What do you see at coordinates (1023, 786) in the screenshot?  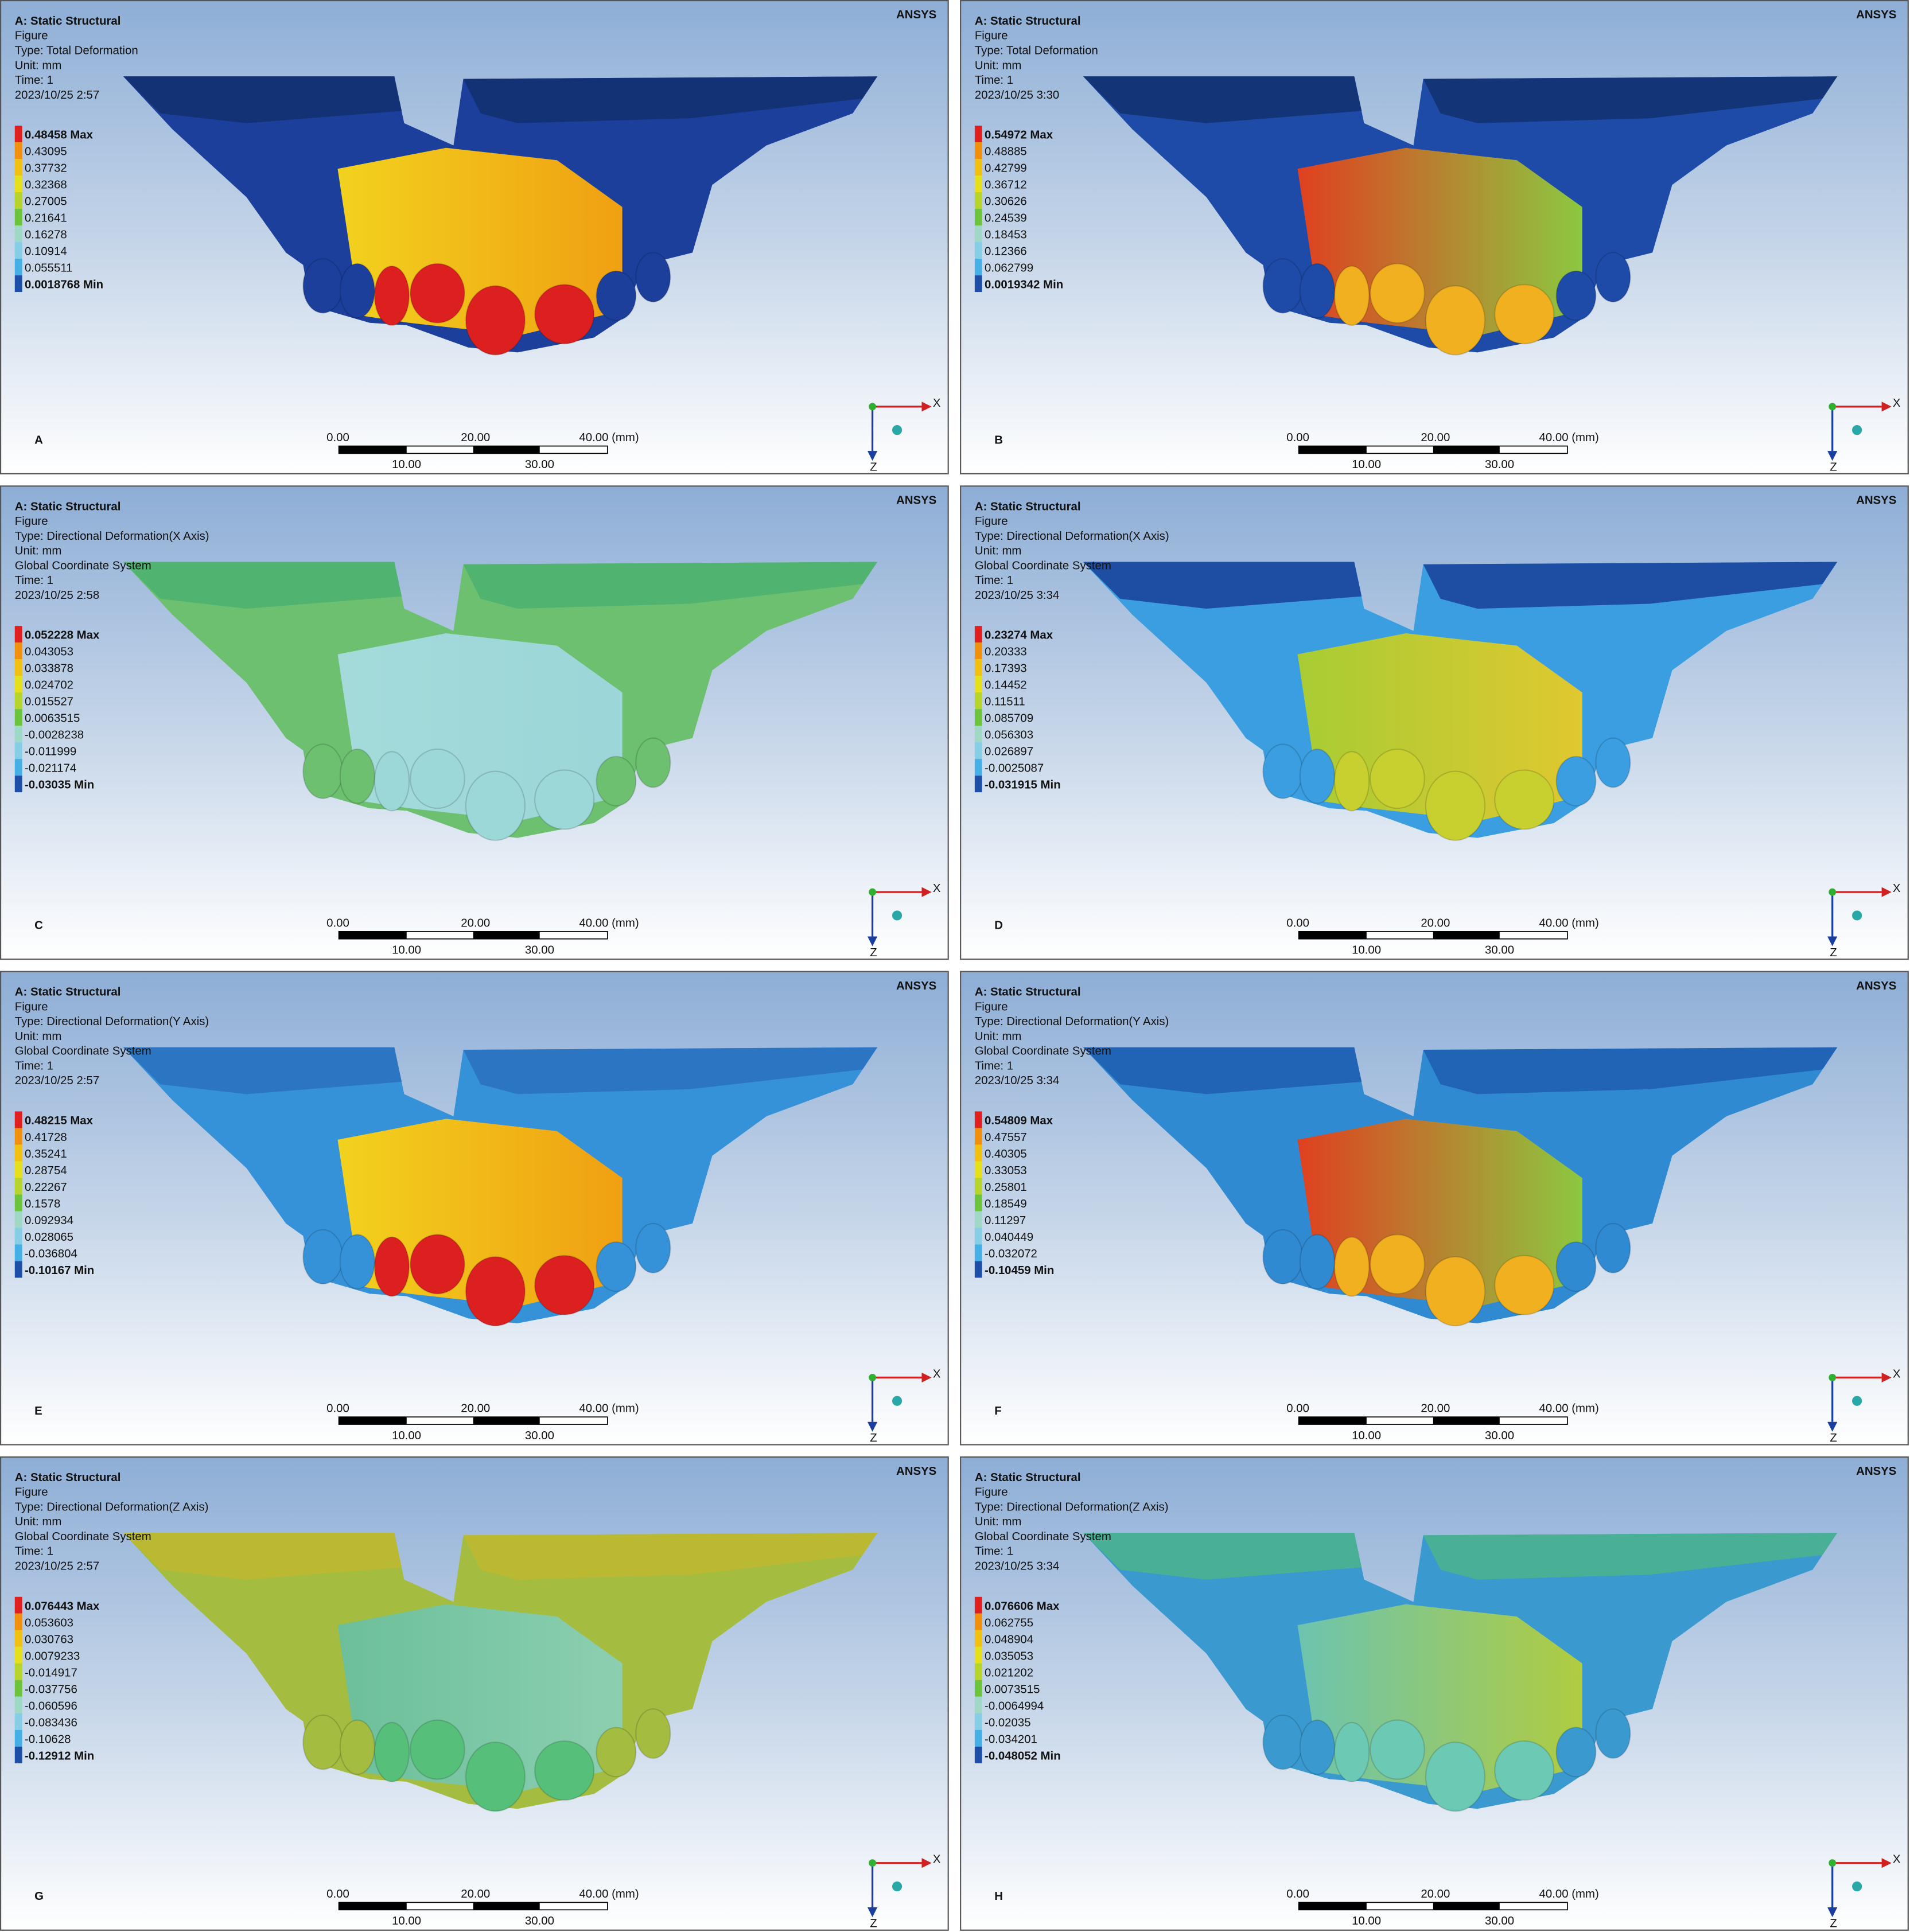 I see `legend-label: -0.031915 Min` at bounding box center [1023, 786].